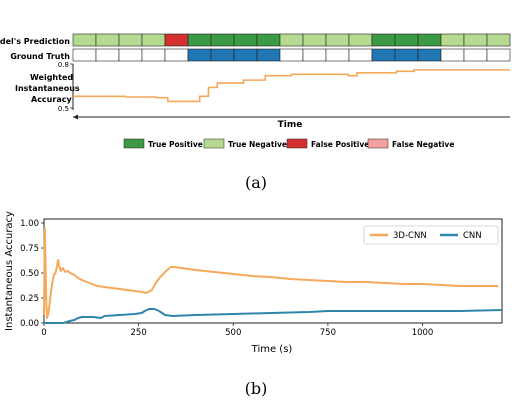 The image size is (512, 404). I want to click on accuracy-row-label-3: Accuracy, so click(51, 99).